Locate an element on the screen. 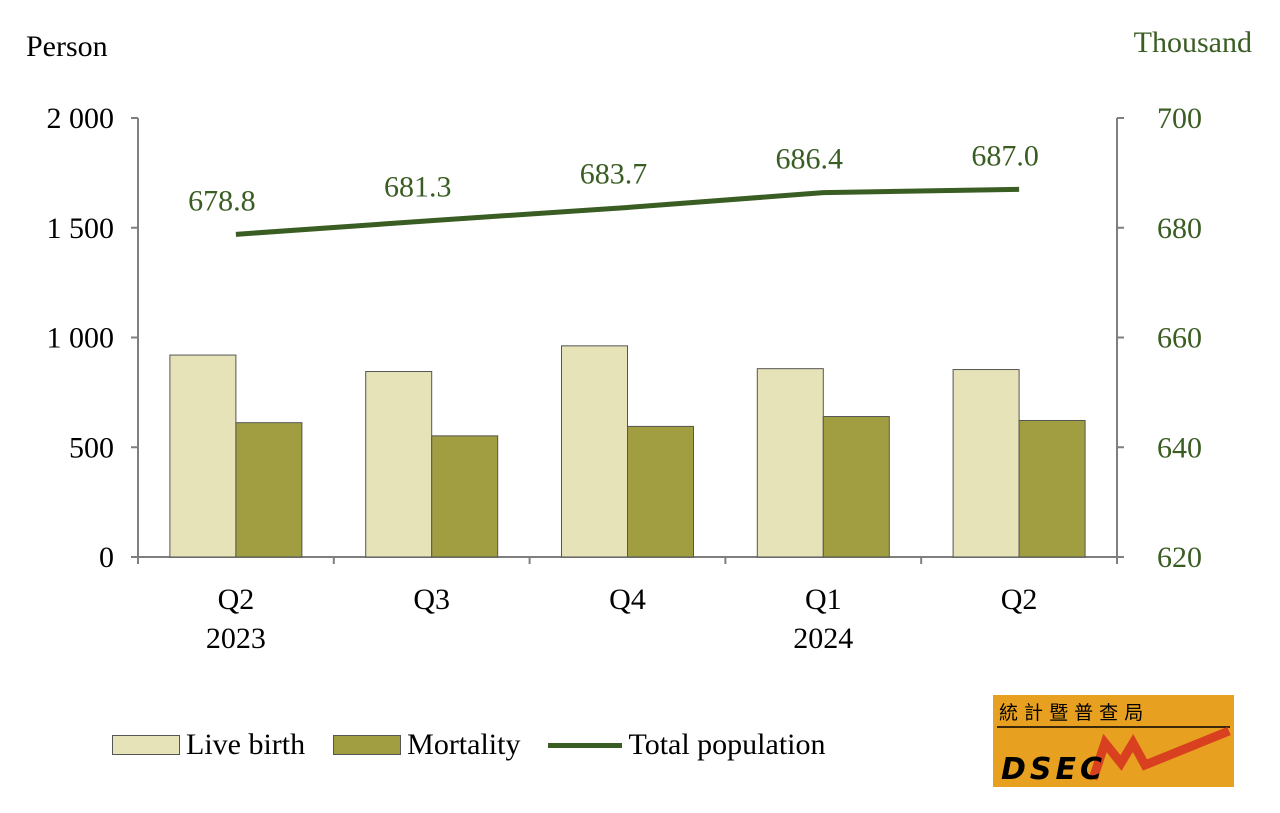 The image size is (1280, 813). left-axis-tick-label: 2 000 is located at coordinates (81, 118).